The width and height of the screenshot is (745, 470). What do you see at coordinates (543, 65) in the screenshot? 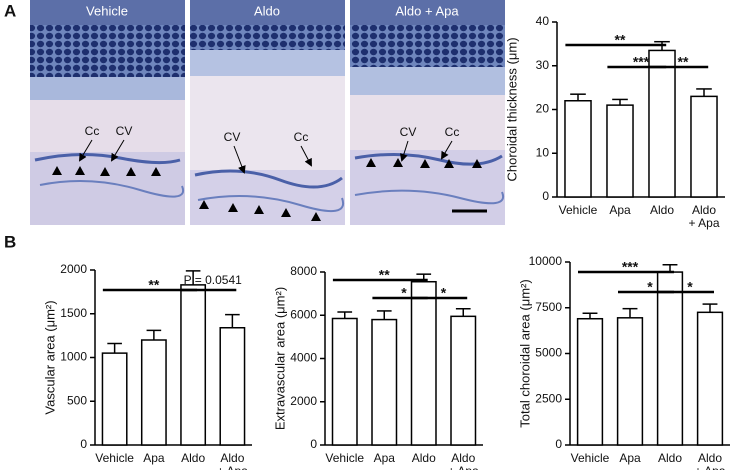
I see `y-tick-label: 30` at bounding box center [543, 65].